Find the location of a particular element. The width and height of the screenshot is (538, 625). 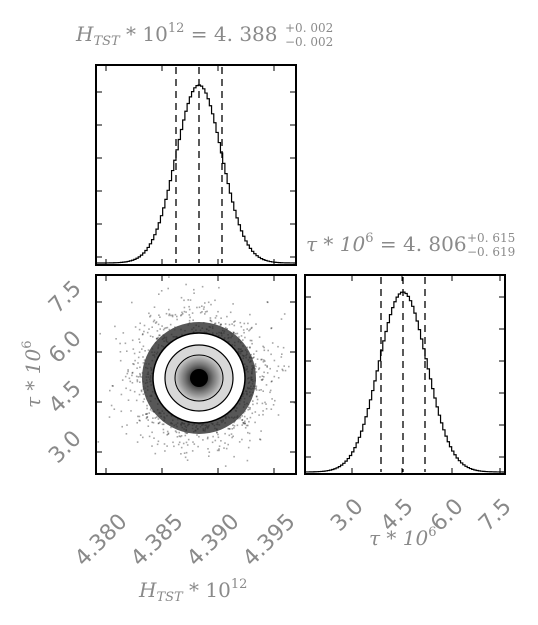

marginal-tau-panel is located at coordinates (405, 374).